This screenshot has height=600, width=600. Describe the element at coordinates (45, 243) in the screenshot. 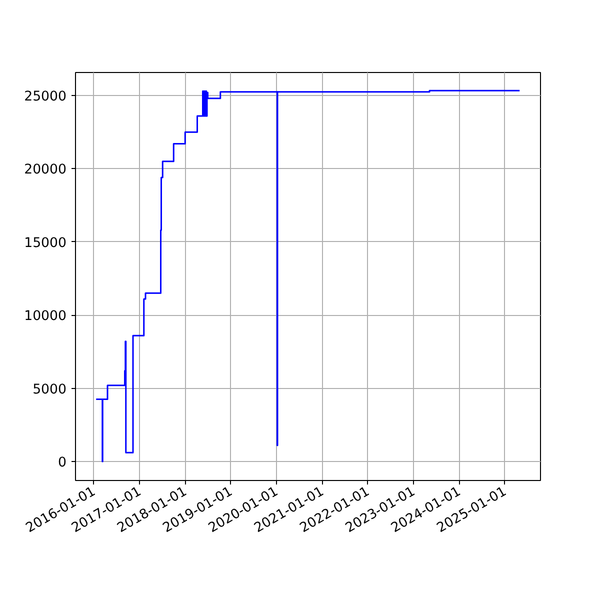

I see `y-tick-label: 15000` at that location.